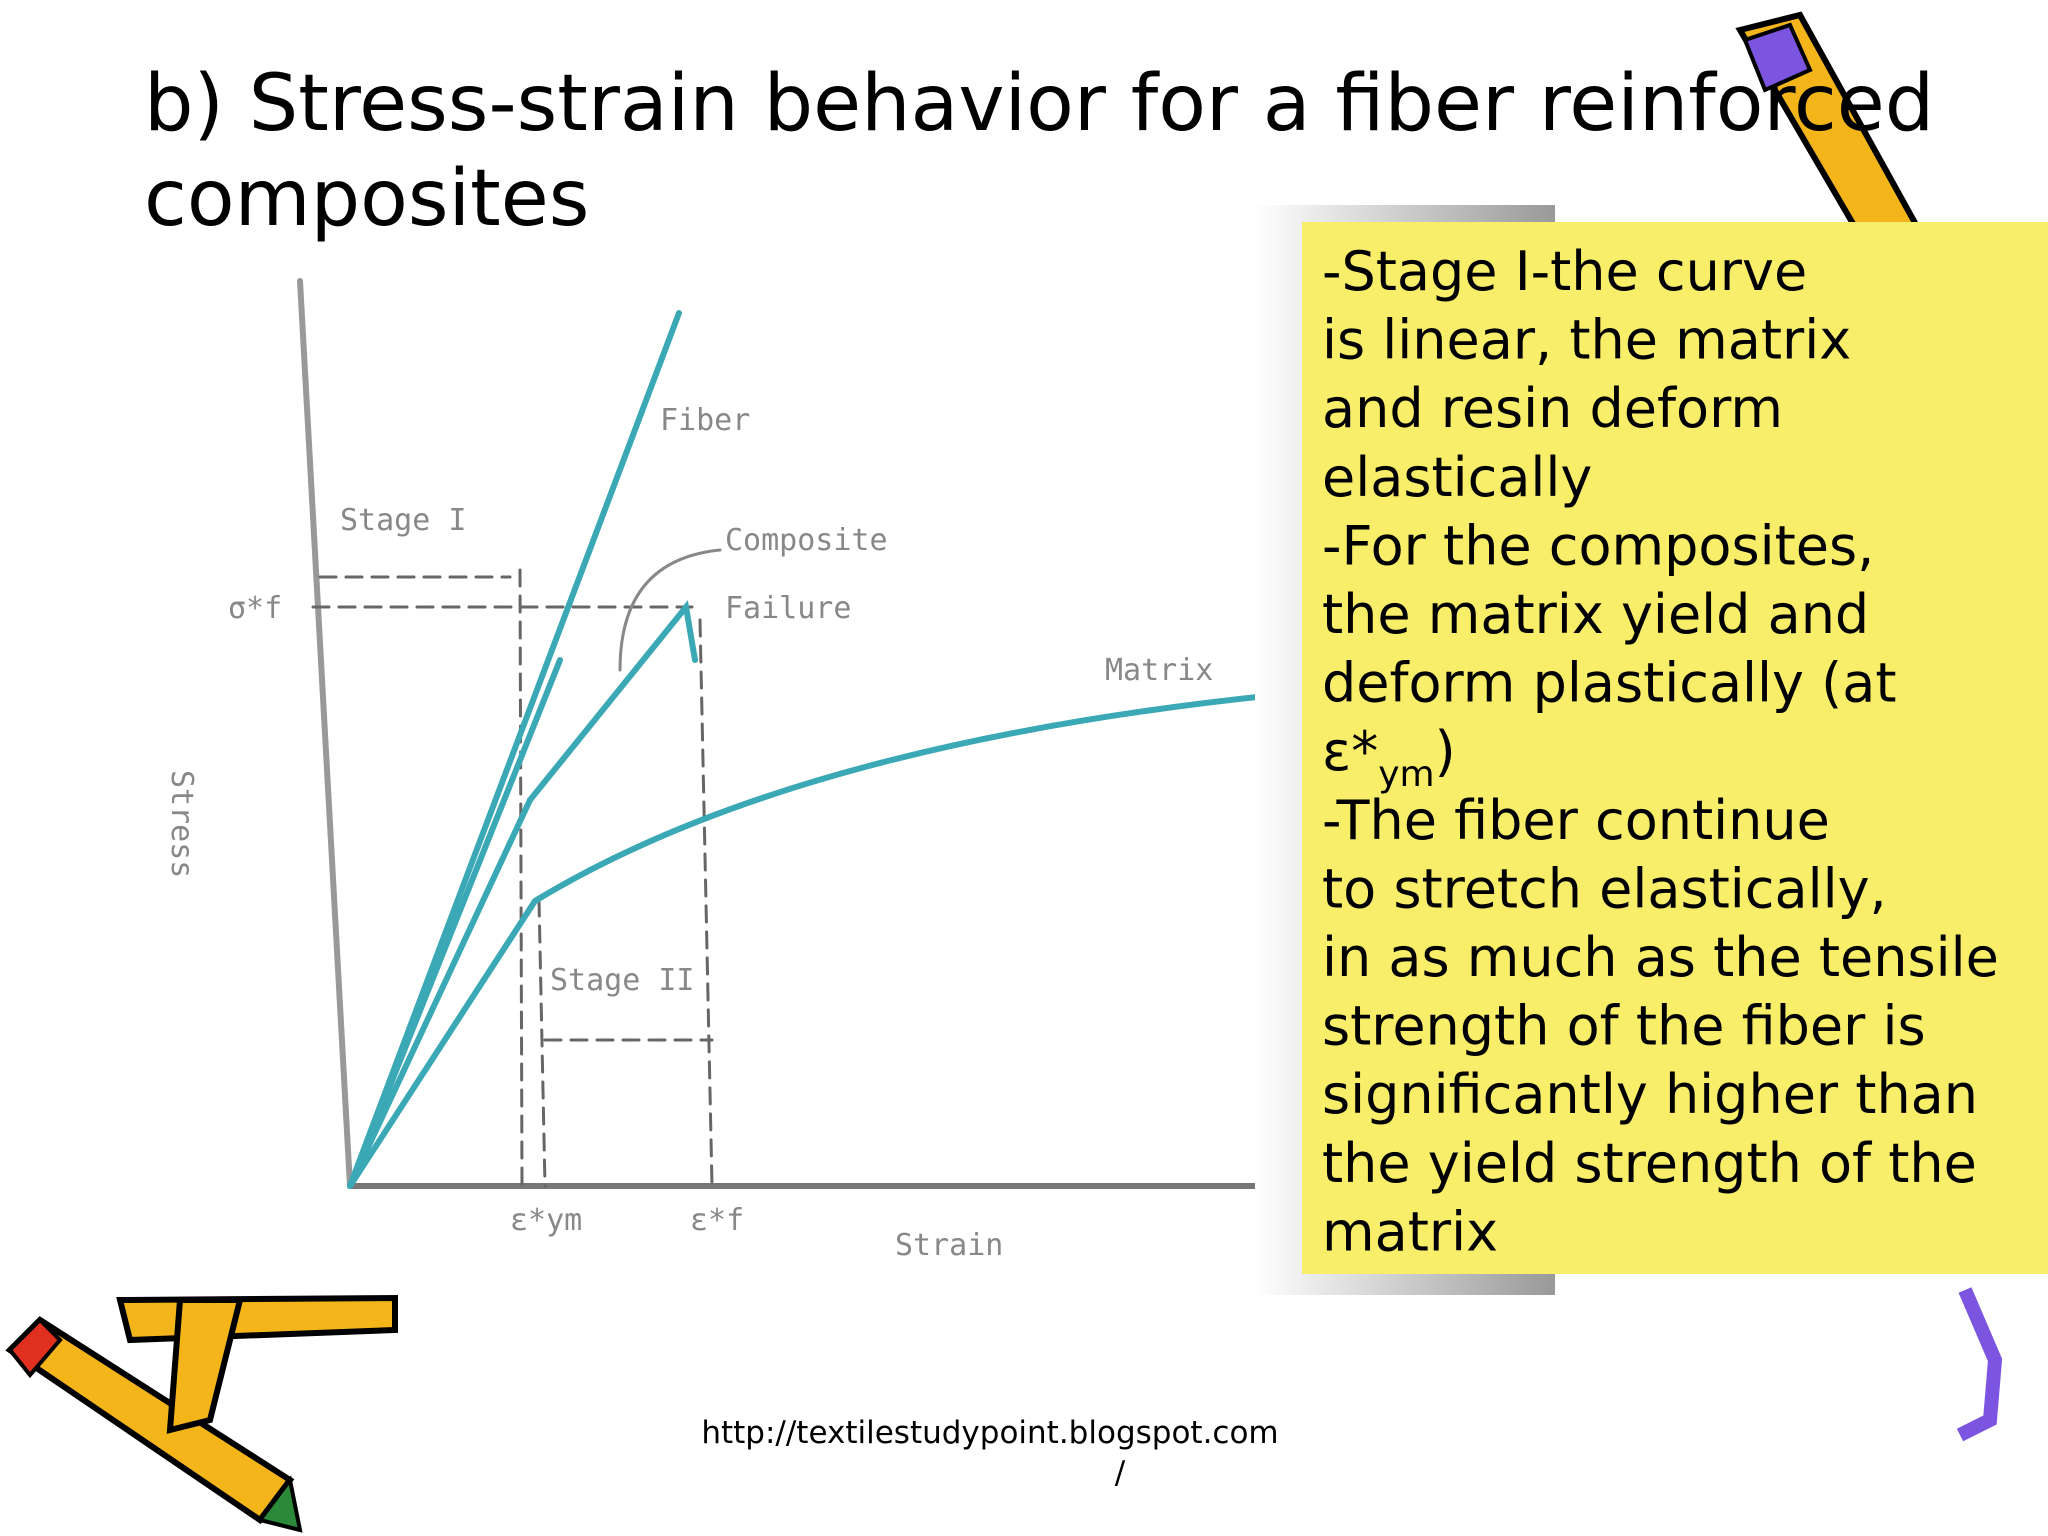 The width and height of the screenshot is (2048, 1536). What do you see at coordinates (181, 824) in the screenshot?
I see `label: Stress` at bounding box center [181, 824].